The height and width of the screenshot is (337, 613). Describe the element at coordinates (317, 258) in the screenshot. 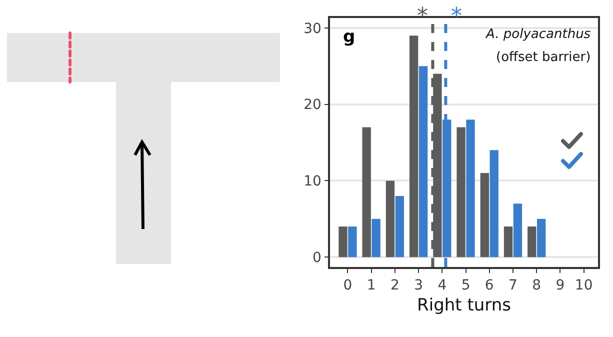

I see `y-tick-label: 0` at that location.